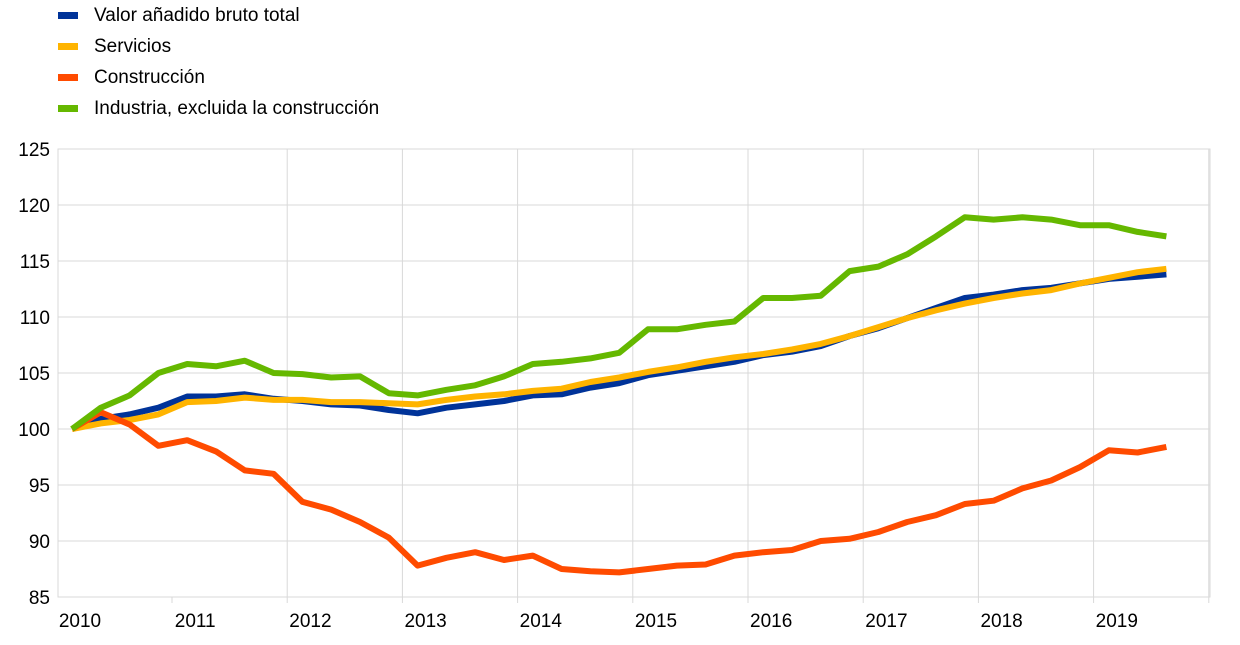 The height and width of the screenshot is (645, 1240). I want to click on legend-label: Industria, excluida la construcción, so click(237, 108).